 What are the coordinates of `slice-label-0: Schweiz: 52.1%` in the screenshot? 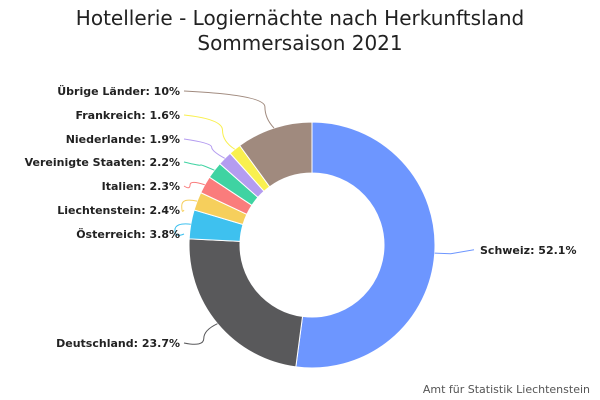 It's located at (528, 250).